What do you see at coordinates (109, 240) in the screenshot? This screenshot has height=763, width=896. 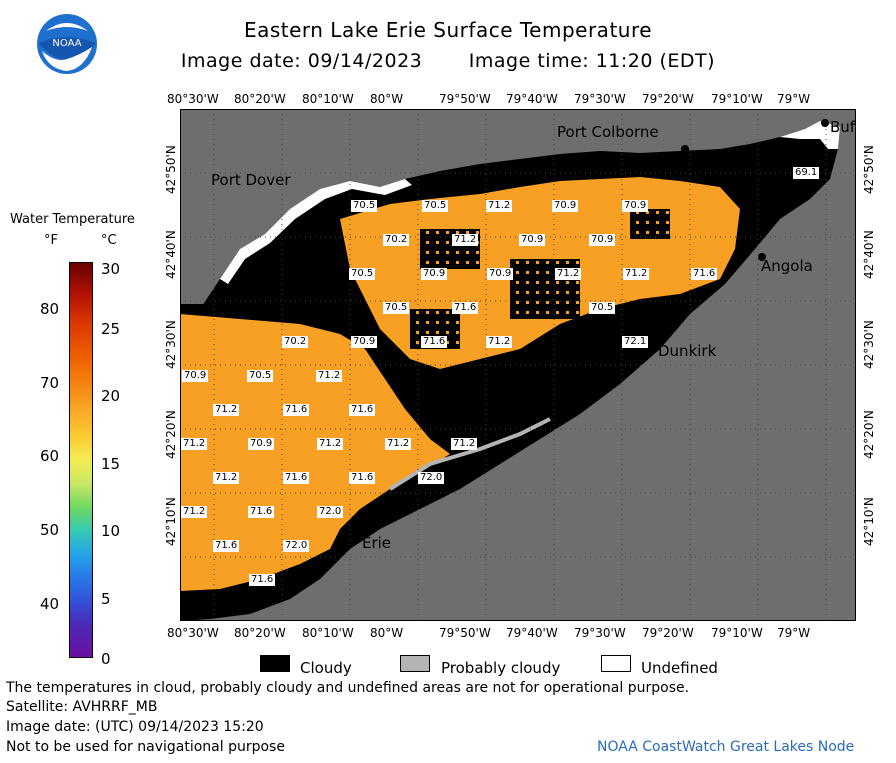 I see `unit-celsius: °C` at bounding box center [109, 240].